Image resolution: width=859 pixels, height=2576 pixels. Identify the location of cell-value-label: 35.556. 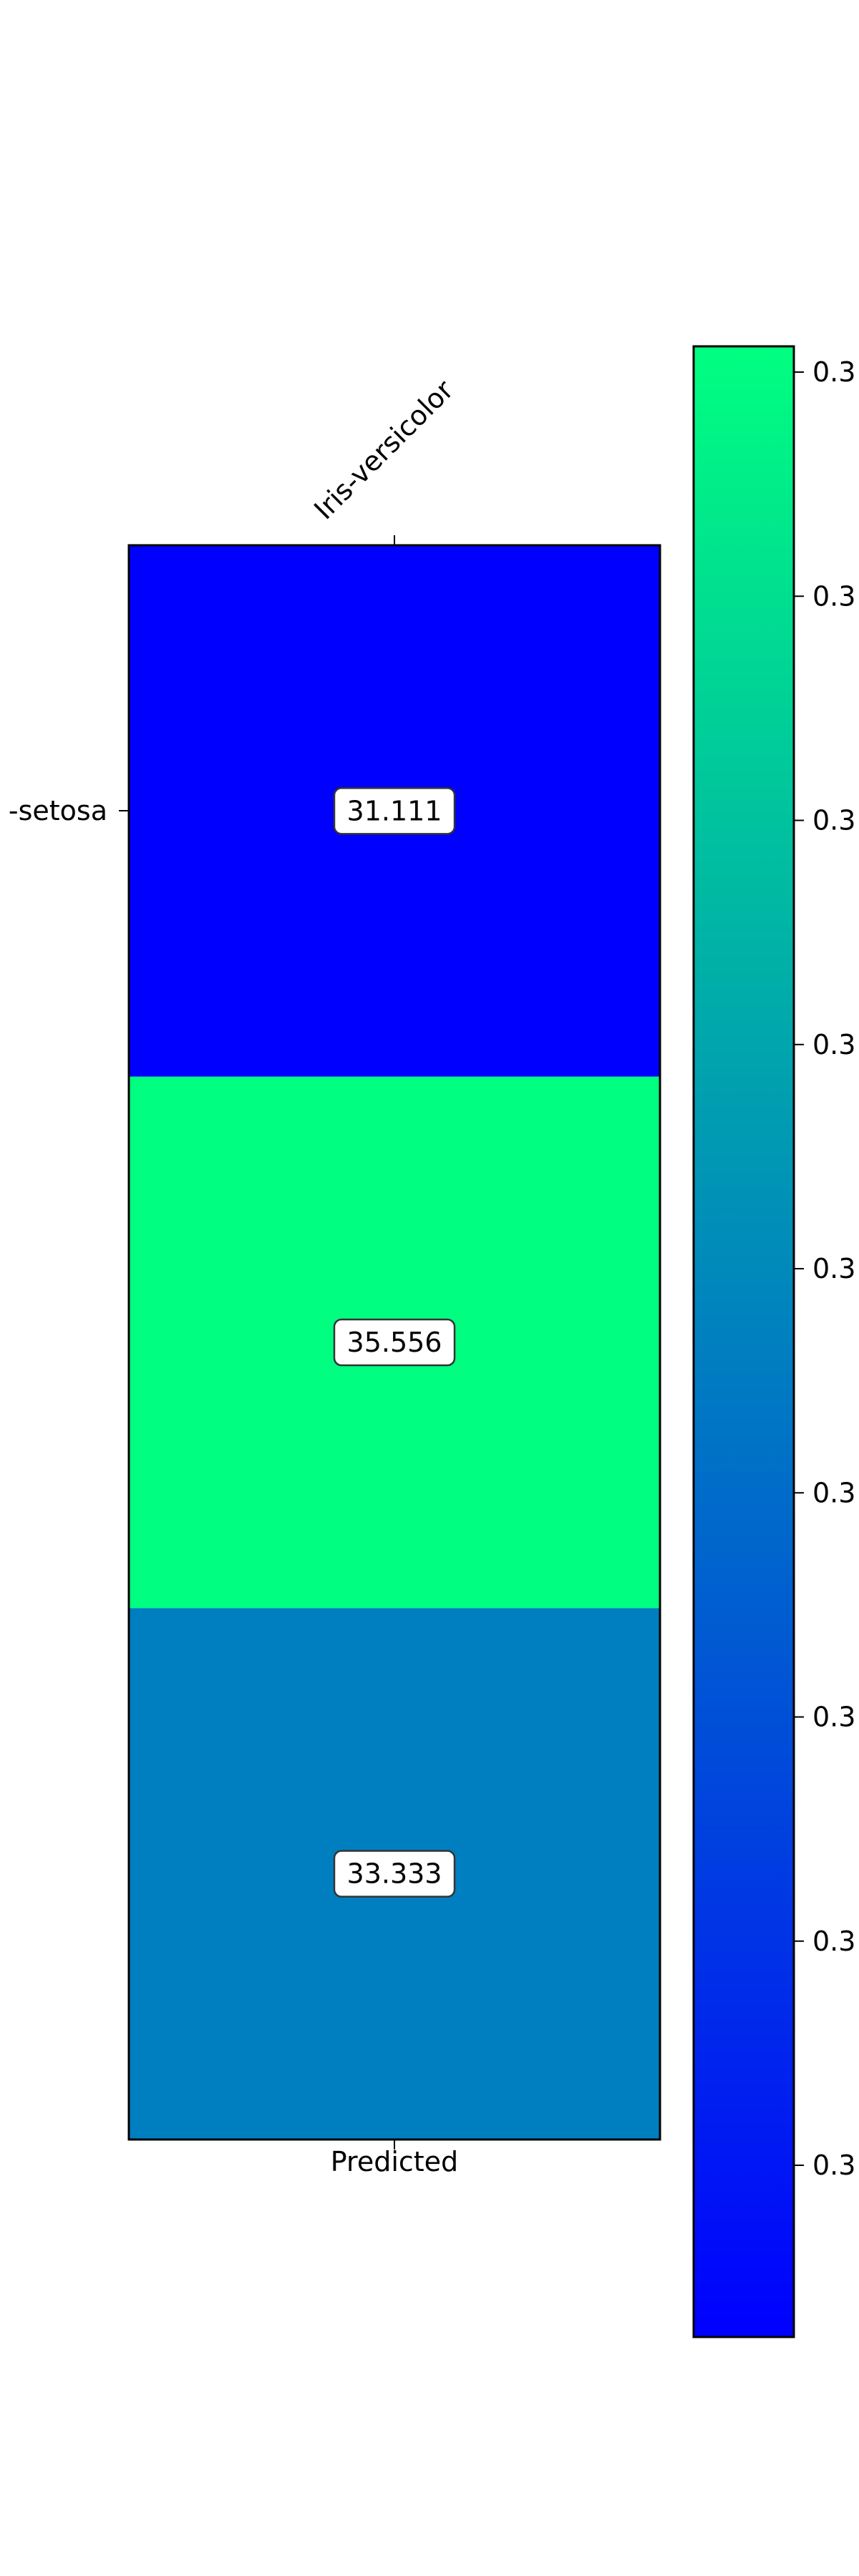
(394, 1342).